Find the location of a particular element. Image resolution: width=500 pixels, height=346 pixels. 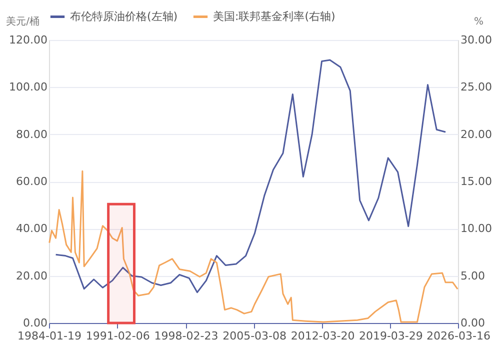

y-tick-label: 100.00 is located at coordinates (28, 87).